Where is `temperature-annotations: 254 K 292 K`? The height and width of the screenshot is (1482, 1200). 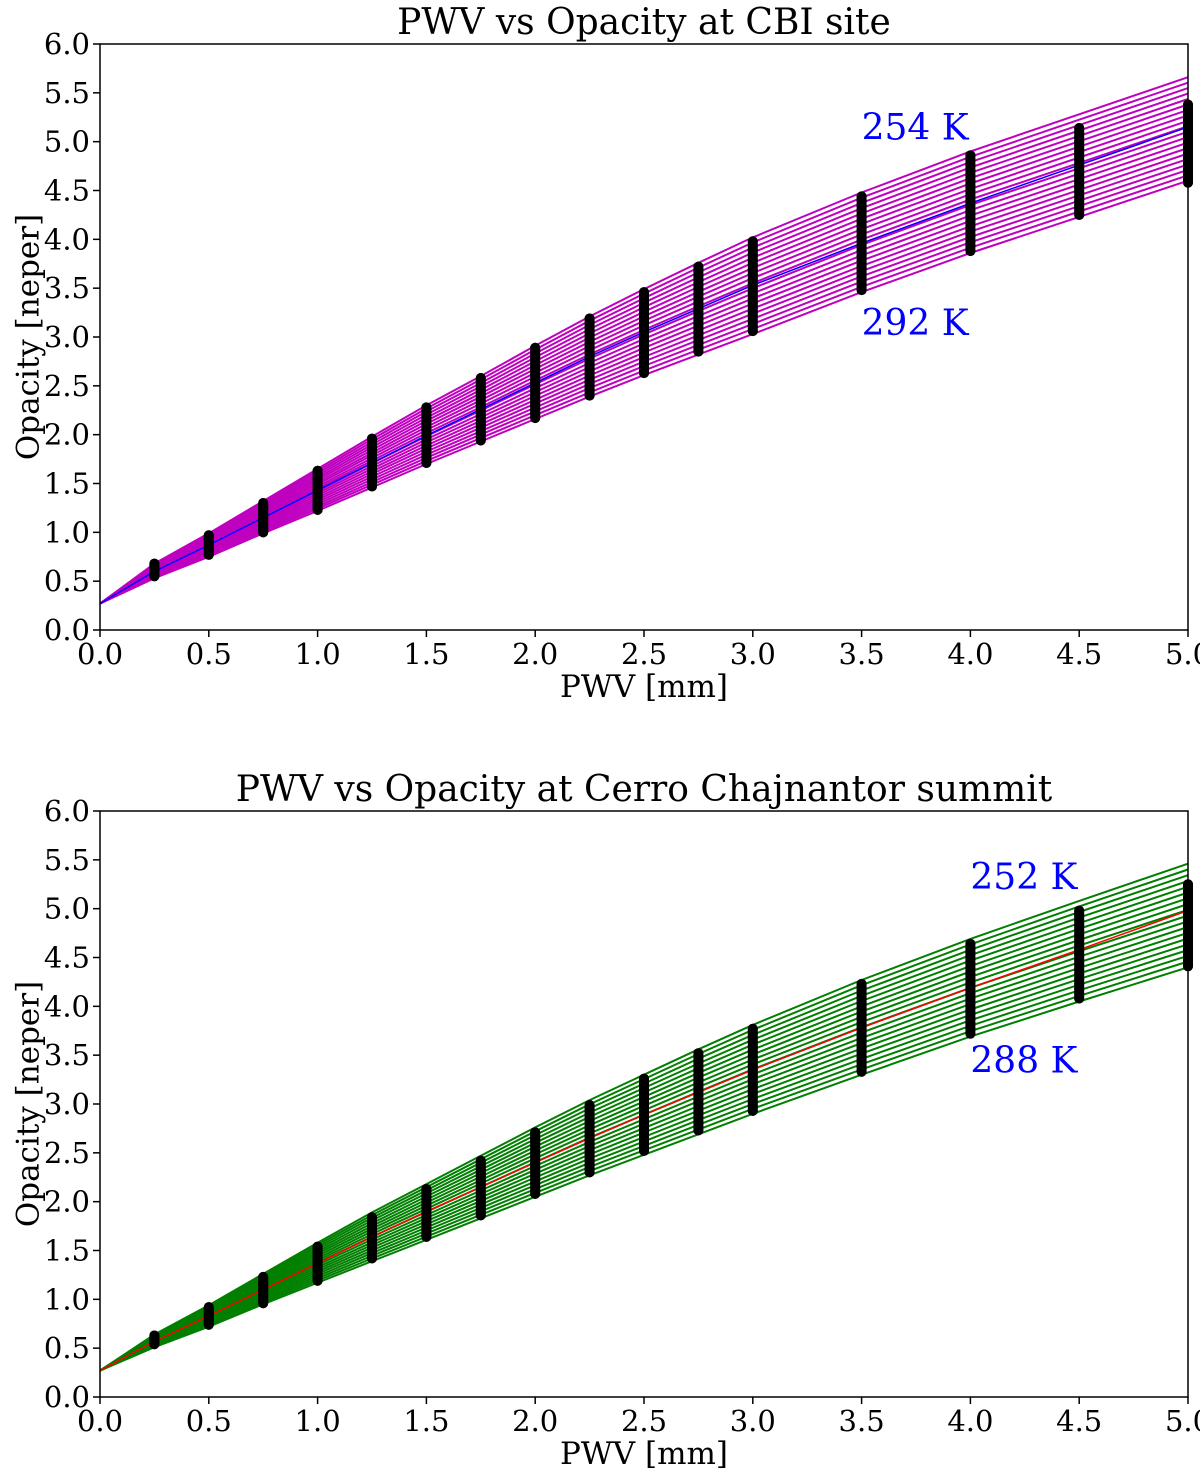
temperature-annotations: 254 K 292 K is located at coordinates (916, 226).